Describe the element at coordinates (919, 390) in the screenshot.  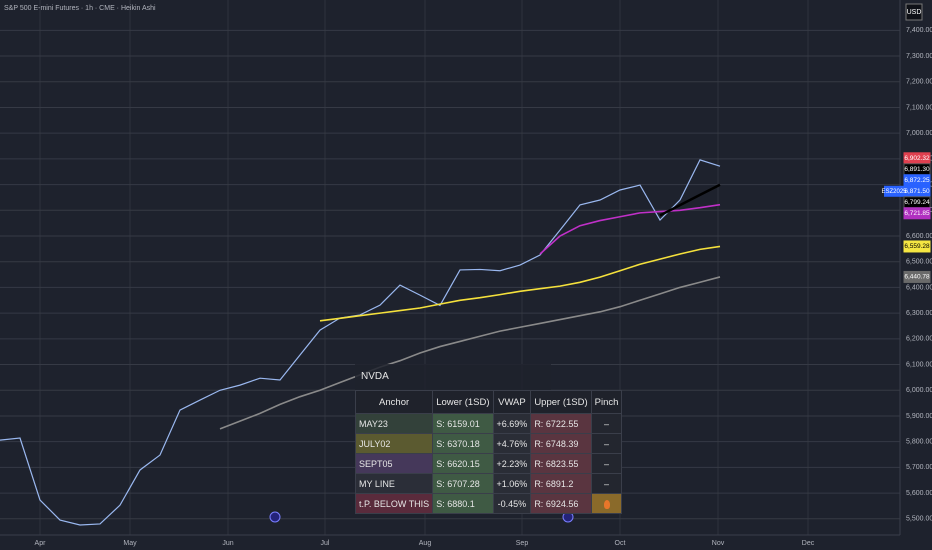
I see `y-tick-label: 6,000.00` at that location.